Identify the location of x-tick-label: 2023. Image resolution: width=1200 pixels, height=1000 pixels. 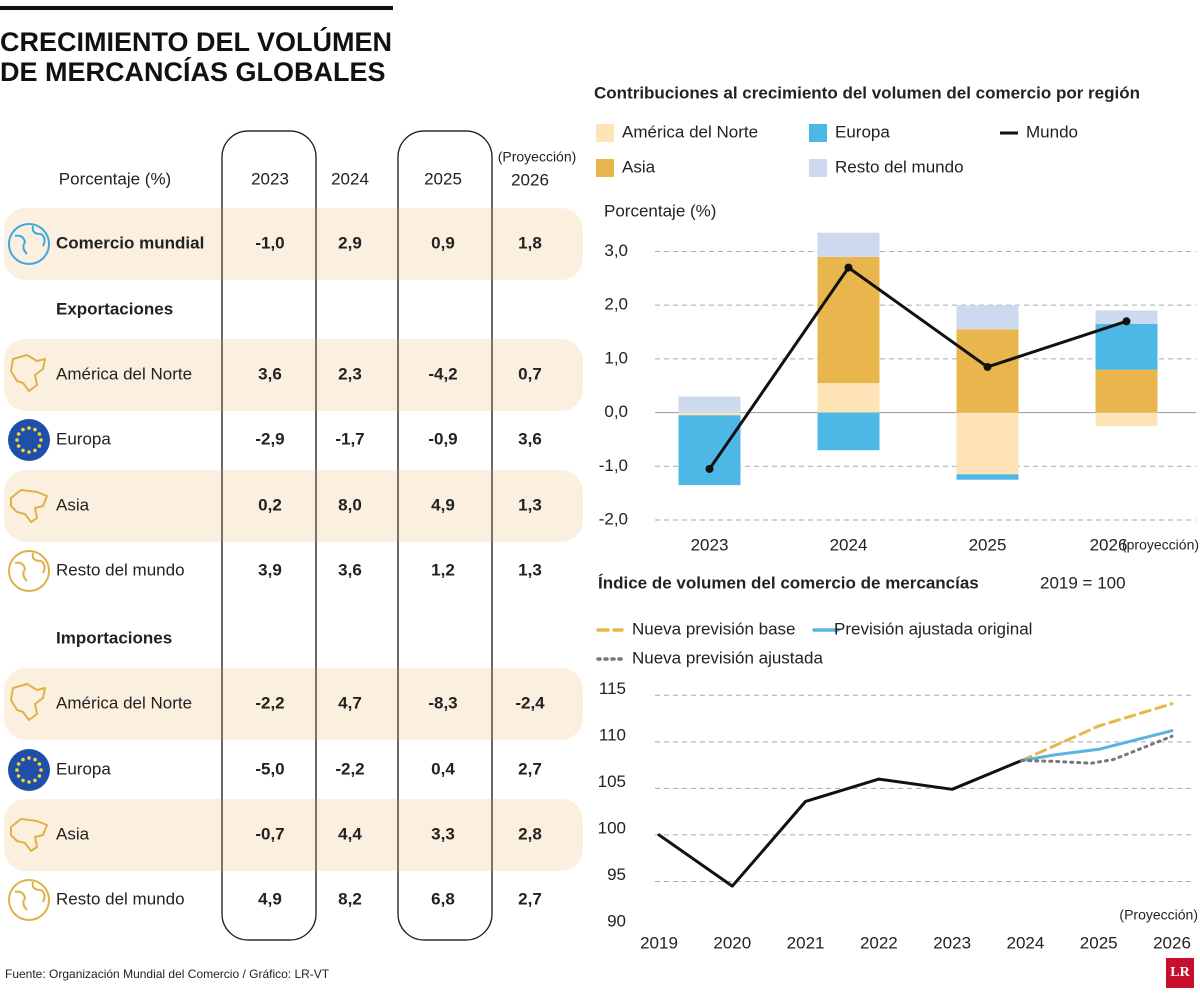
(710, 544).